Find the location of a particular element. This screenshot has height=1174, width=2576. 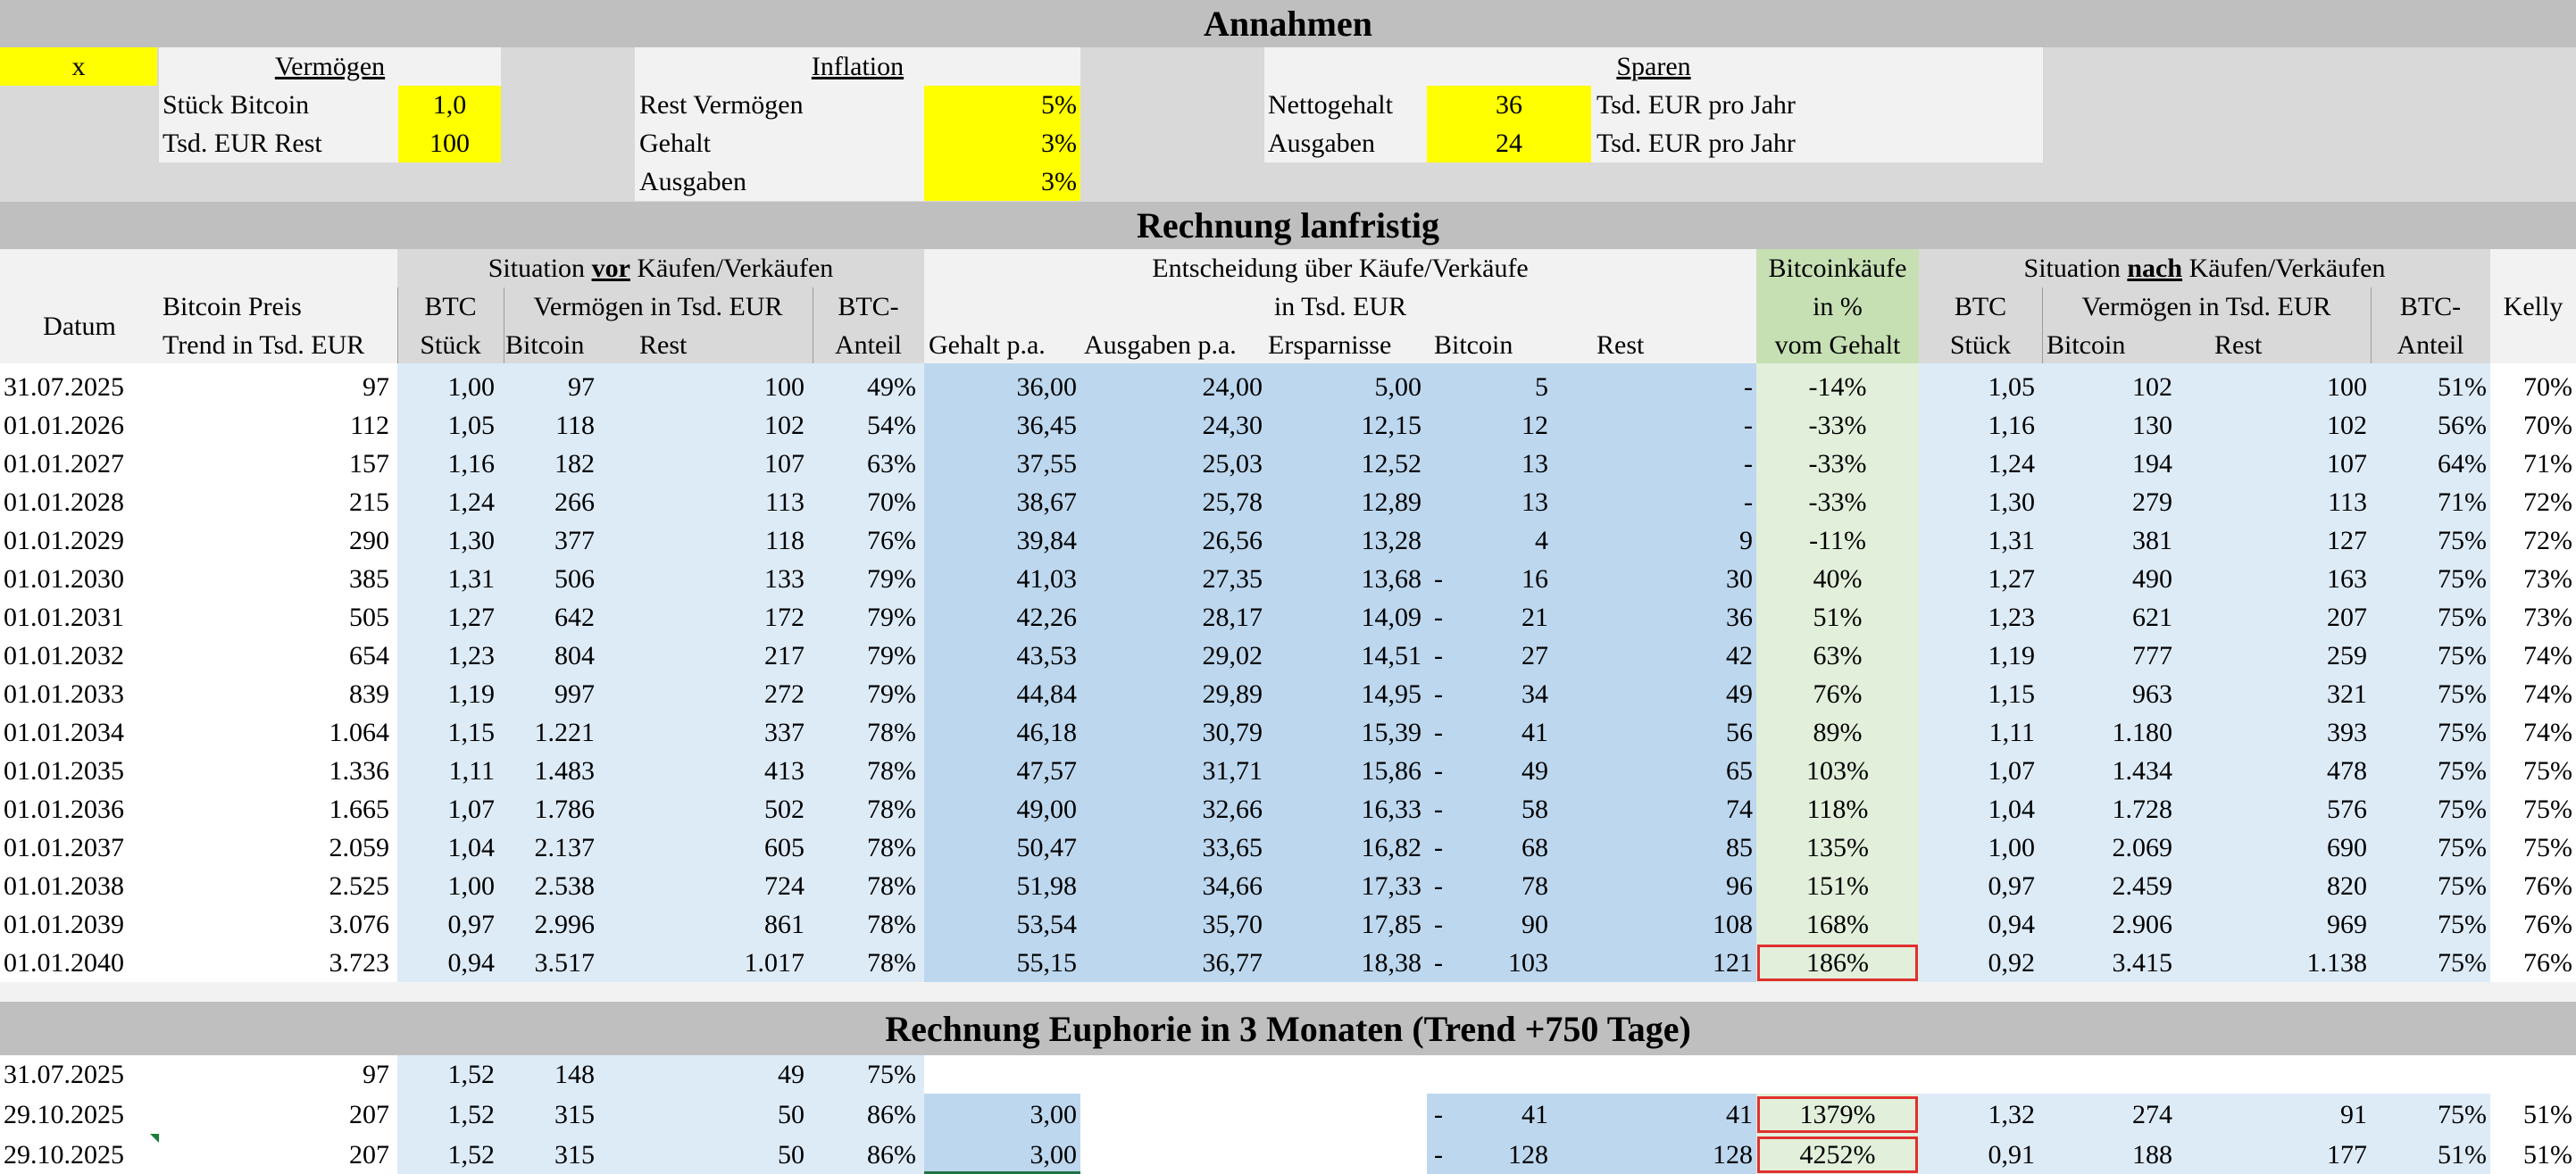

cell-kauf-rest: 42 is located at coordinates (1739, 656).